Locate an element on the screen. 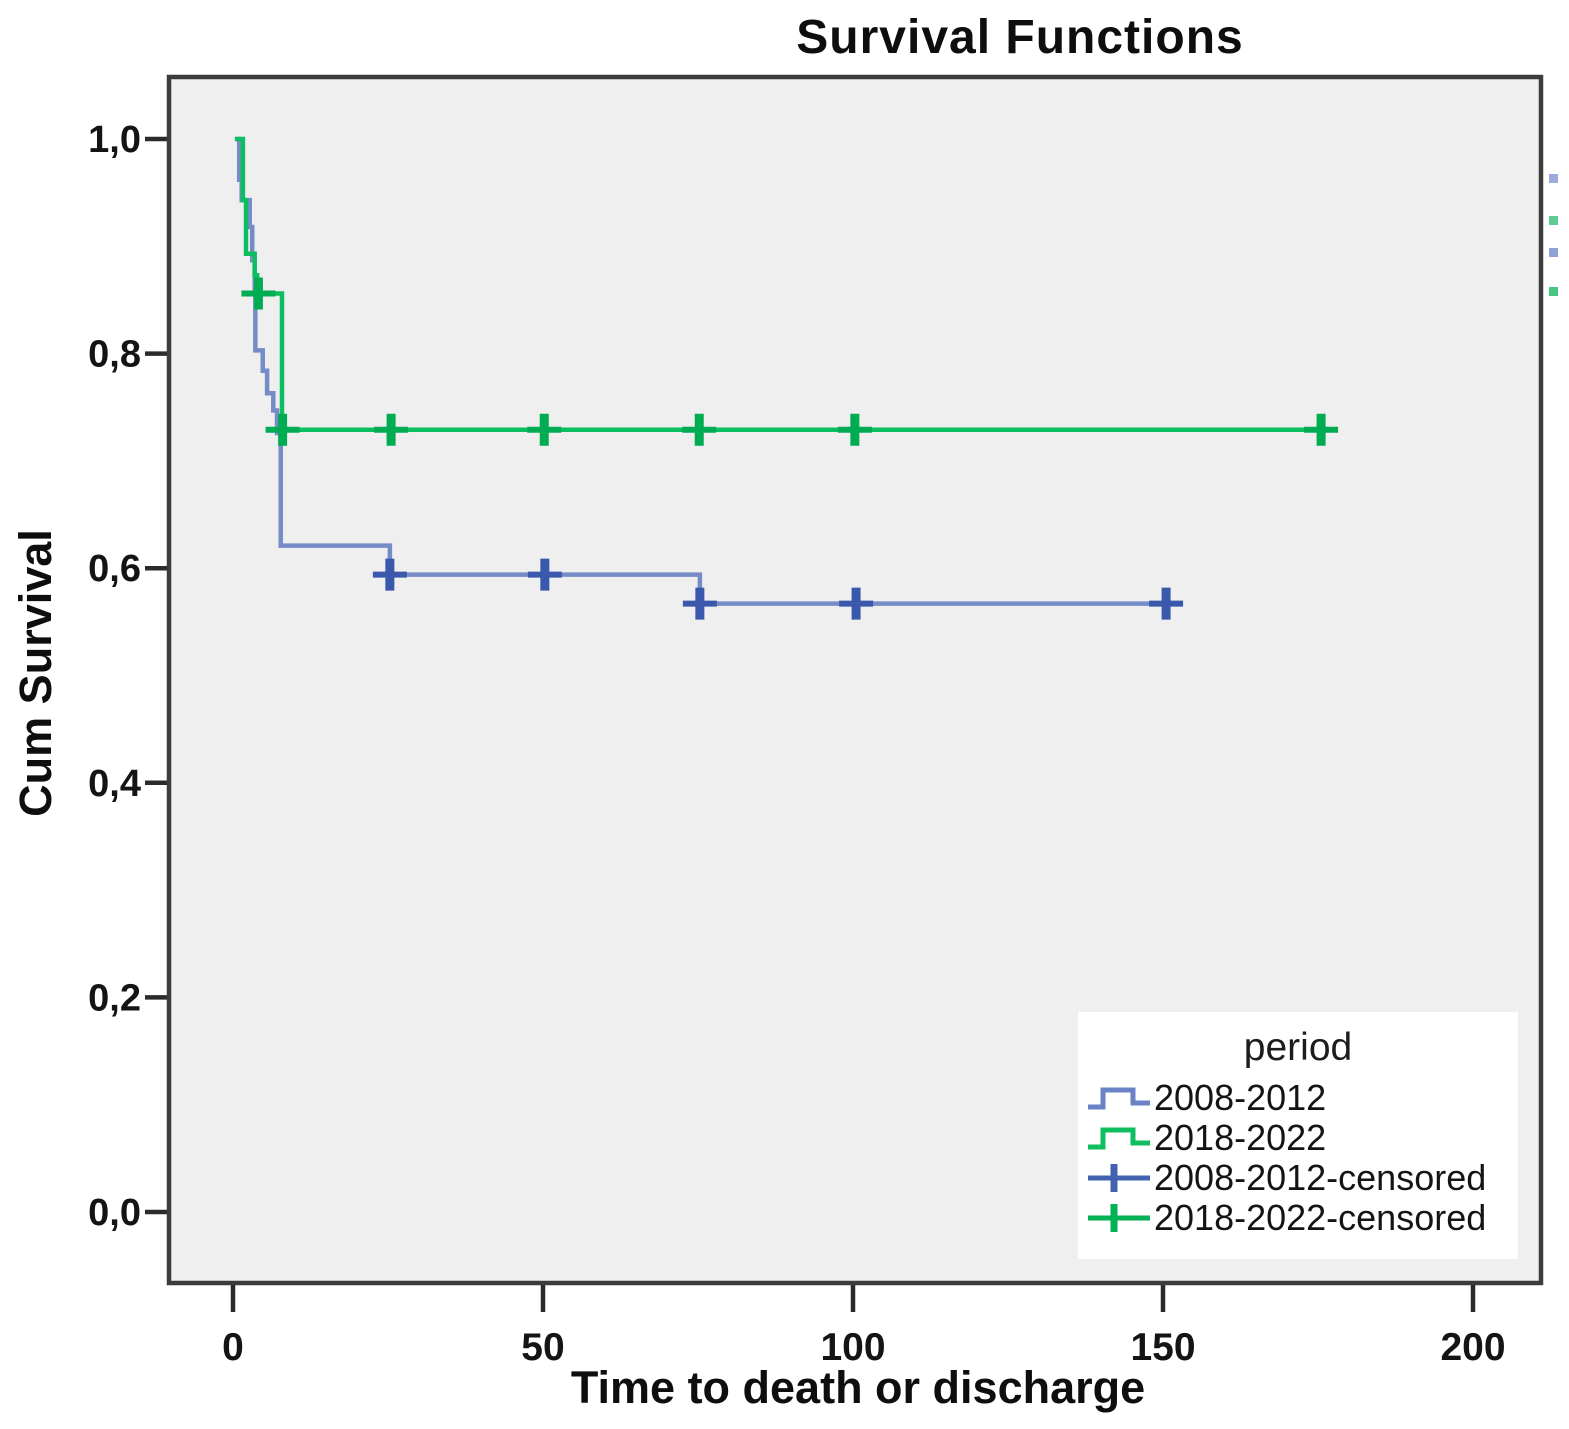  x-tick-label: 150 is located at coordinates (1162, 1347).